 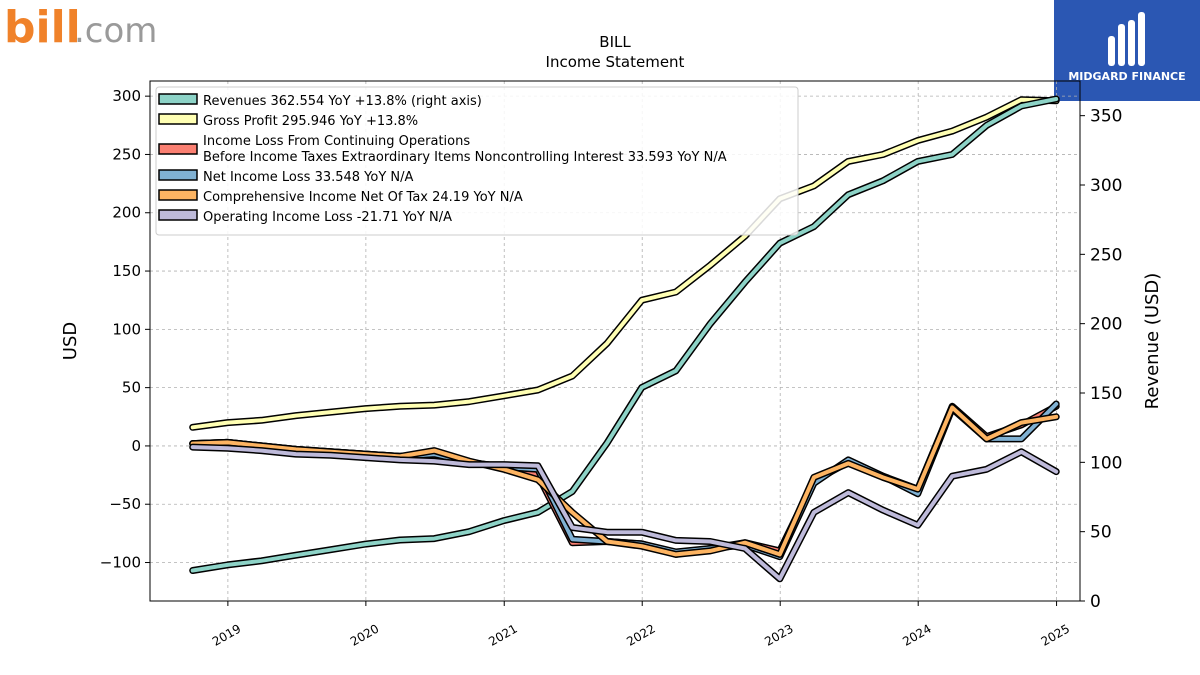 What do you see at coordinates (1106, 325) in the screenshot?
I see `y-right-tick-label: 200` at bounding box center [1106, 325].